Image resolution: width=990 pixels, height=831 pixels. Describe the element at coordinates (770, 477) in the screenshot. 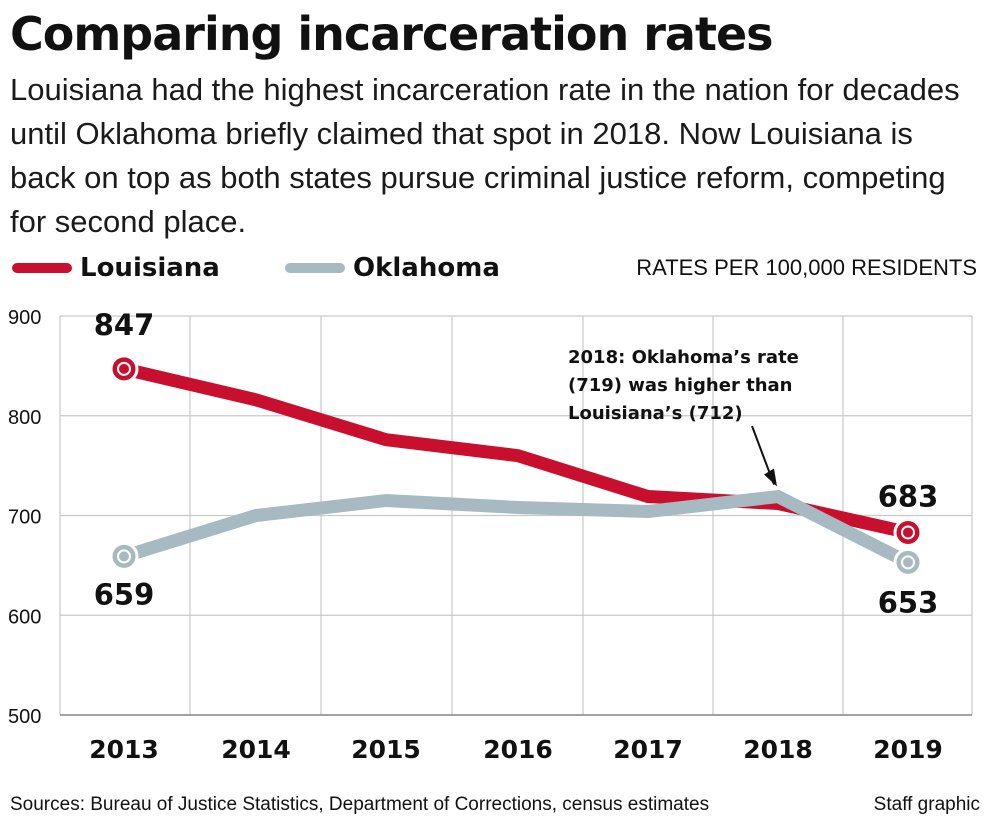

I see `annotation-arrowhead` at that location.